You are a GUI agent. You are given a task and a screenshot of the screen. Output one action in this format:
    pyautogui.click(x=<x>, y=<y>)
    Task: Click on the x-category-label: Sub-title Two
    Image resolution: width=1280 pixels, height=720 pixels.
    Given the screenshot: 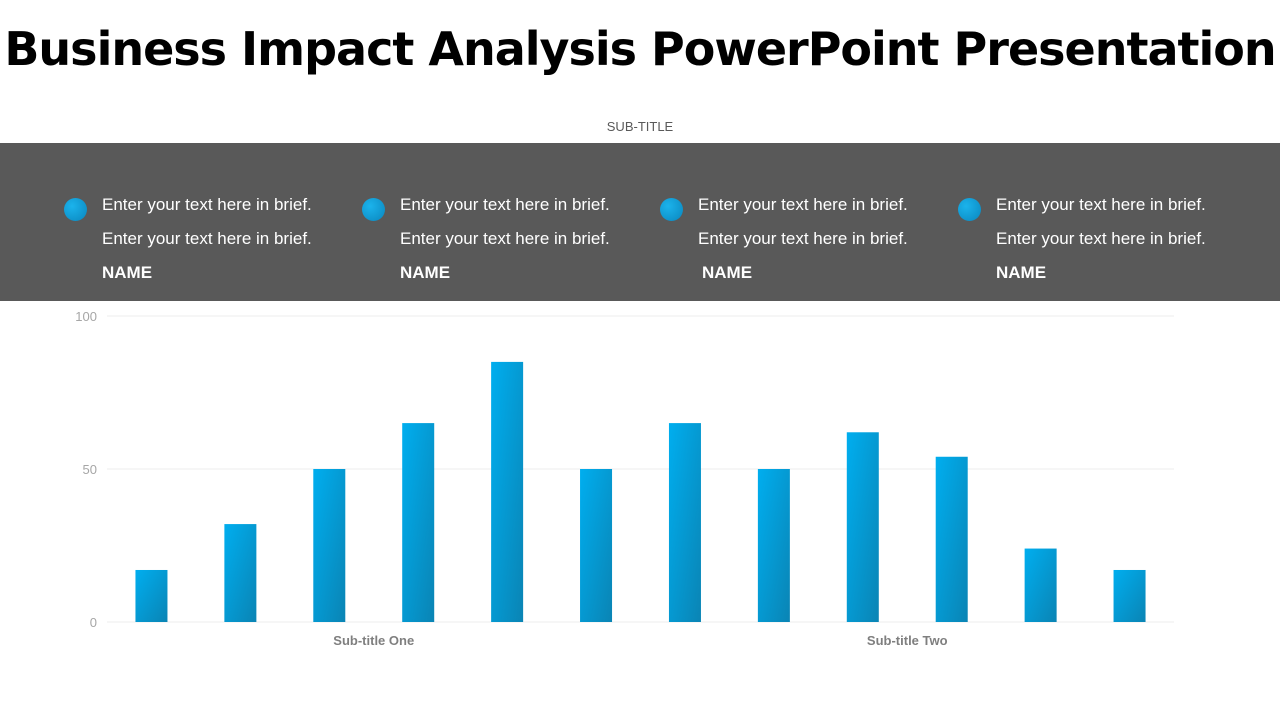 What is the action you would take?
    pyautogui.click(x=907, y=640)
    